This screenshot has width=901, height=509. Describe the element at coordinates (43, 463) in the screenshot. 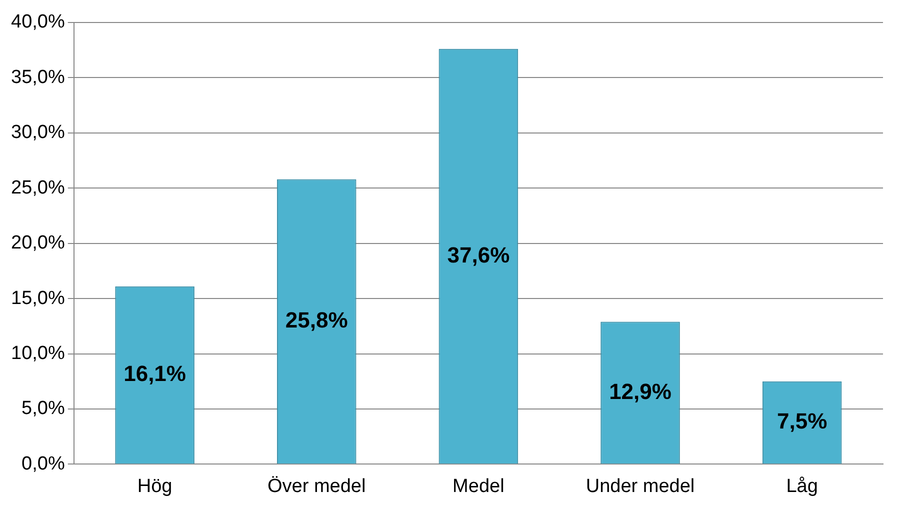

I see `y-tick-label: 0,0%` at that location.